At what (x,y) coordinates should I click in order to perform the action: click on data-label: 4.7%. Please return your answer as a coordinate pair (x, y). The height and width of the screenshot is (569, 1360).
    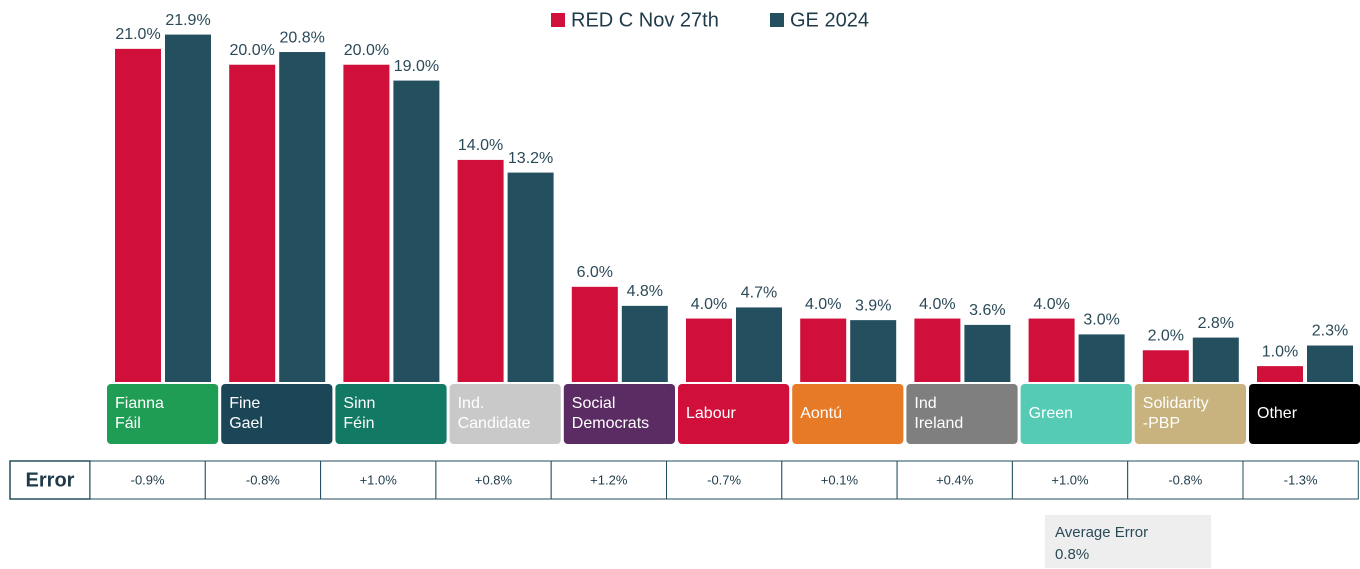
    Looking at the image, I should click on (759, 293).